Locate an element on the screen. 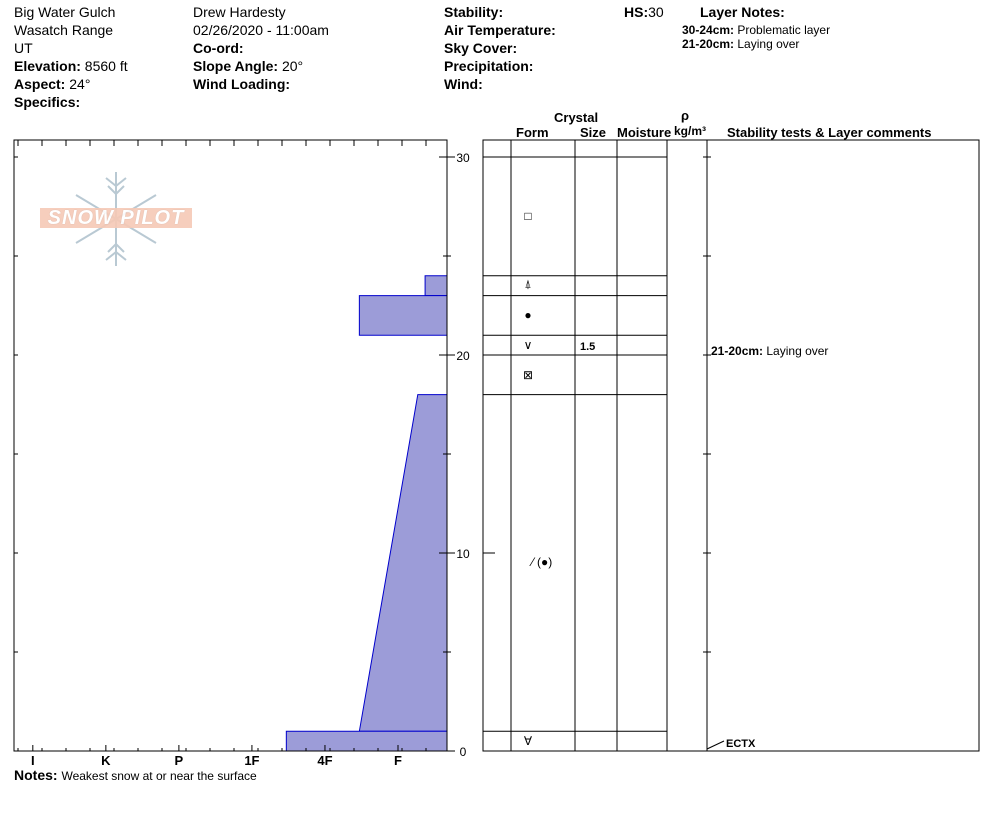 This screenshot has width=994, height=840. comment-text: Laying over is located at coordinates (797, 351).